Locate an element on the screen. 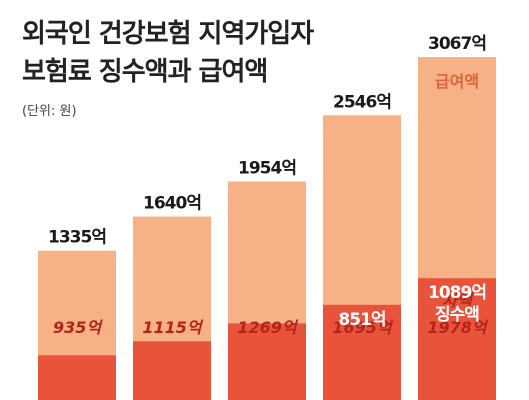 The height and width of the screenshot is (400, 529). difference-value-label: 1269억 is located at coordinates (268, 327).